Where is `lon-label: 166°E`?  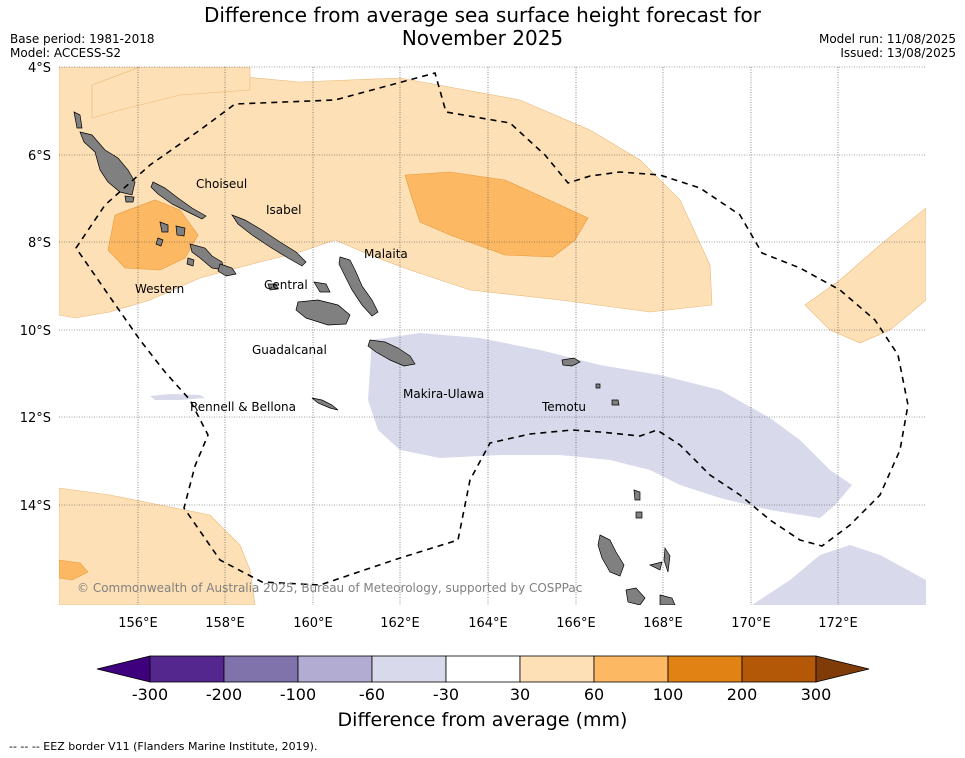
lon-label: 166°E is located at coordinates (576, 623).